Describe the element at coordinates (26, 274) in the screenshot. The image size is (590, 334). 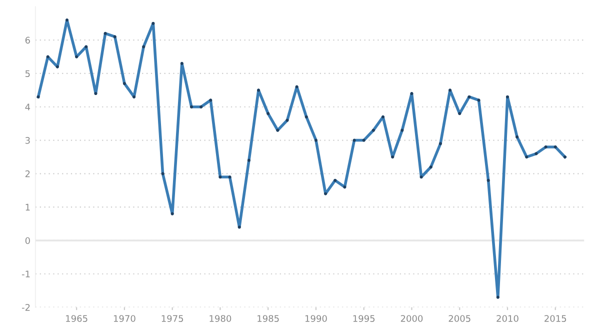
I see `y-tick-label: -1` at that location.